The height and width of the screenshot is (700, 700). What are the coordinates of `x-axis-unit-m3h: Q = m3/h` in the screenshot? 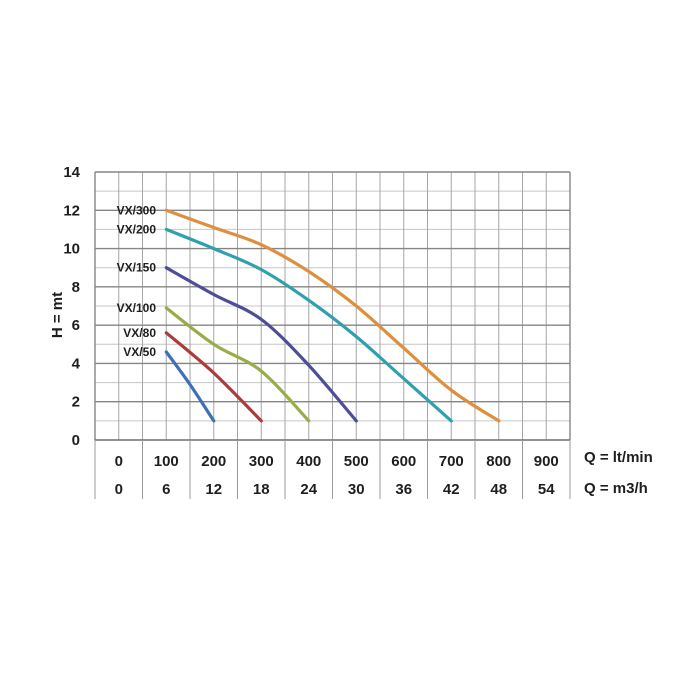 It's located at (616, 488).